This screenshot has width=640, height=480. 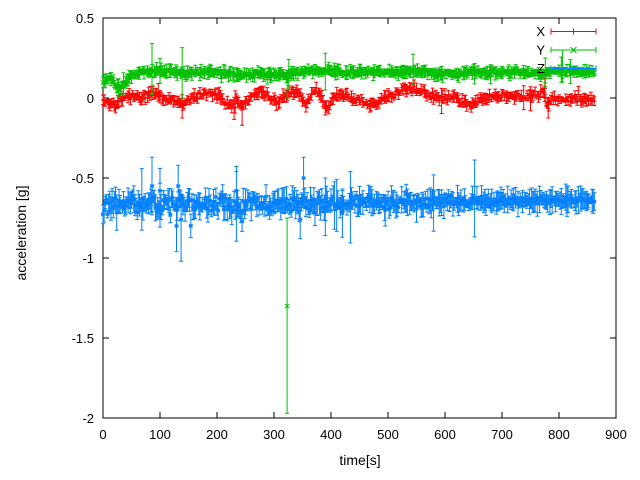 I want to click on x-tick-label: 0, so click(x=102, y=434).